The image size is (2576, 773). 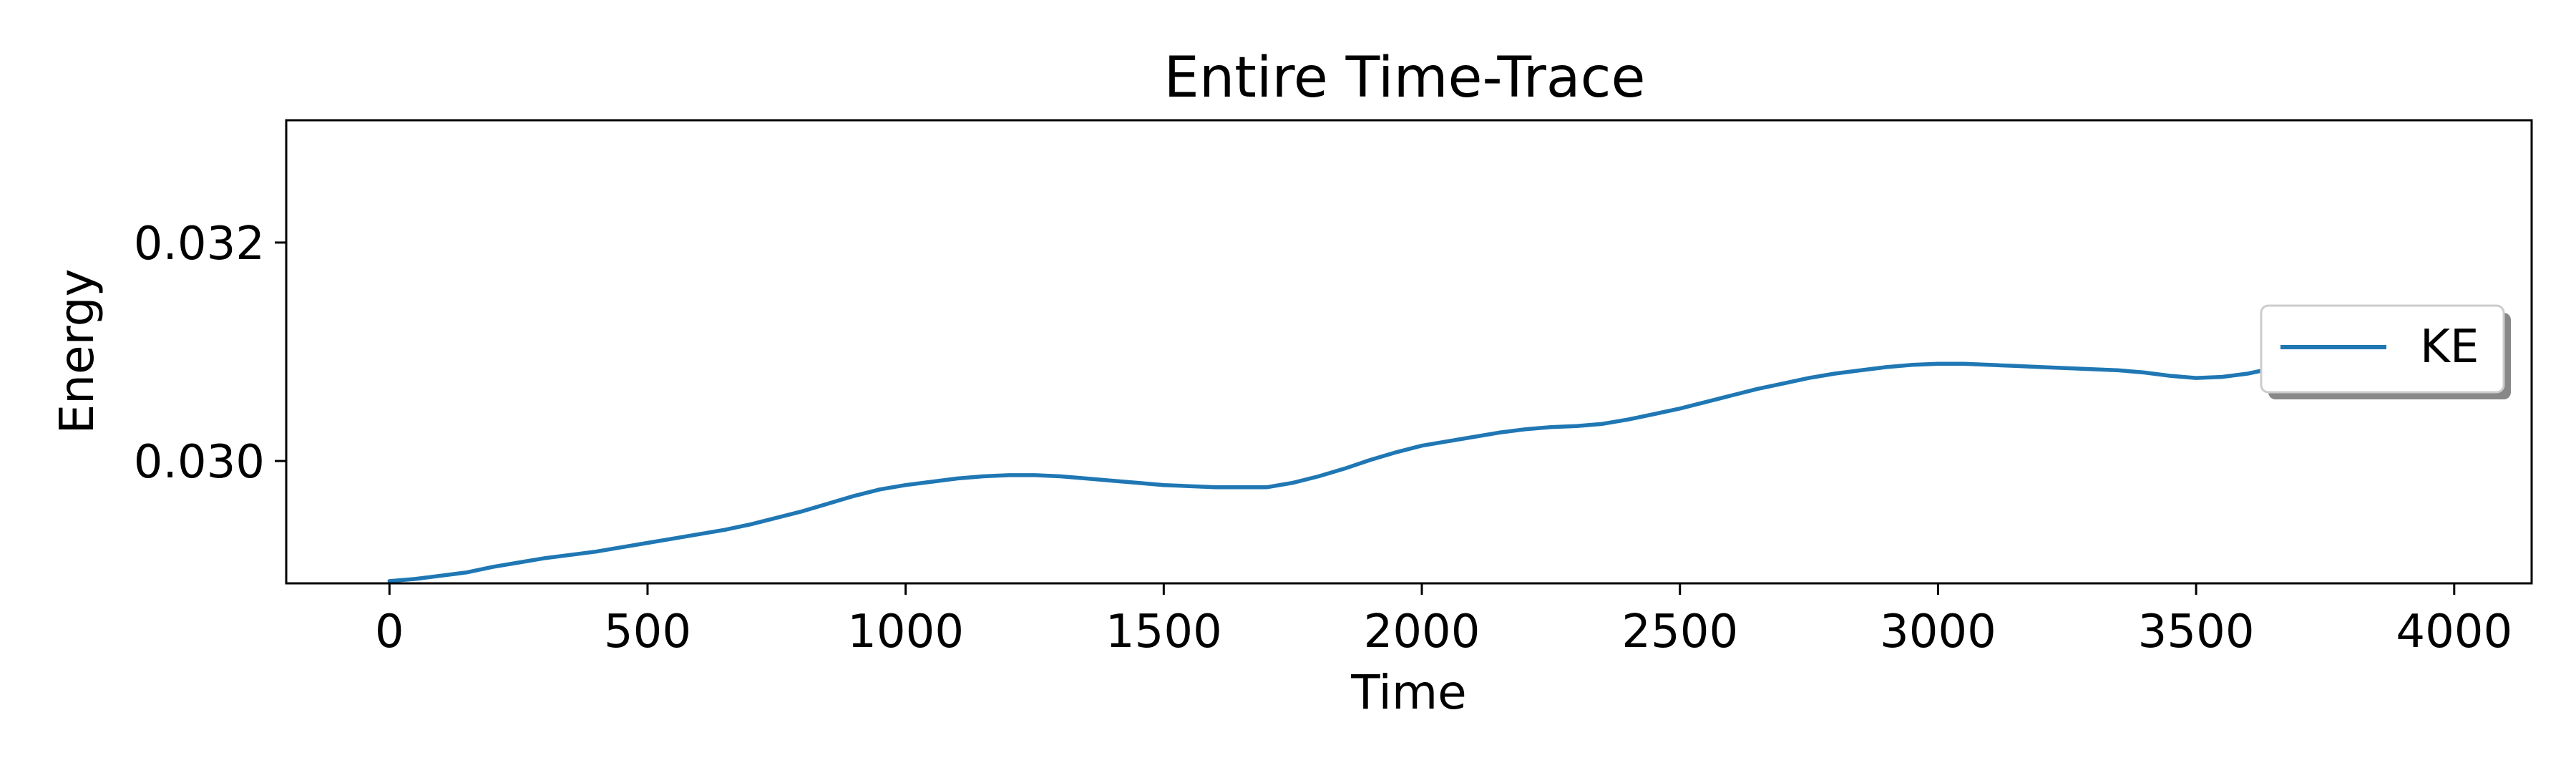 What do you see at coordinates (199, 462) in the screenshot?
I see `y-tick-label: 0.030` at bounding box center [199, 462].